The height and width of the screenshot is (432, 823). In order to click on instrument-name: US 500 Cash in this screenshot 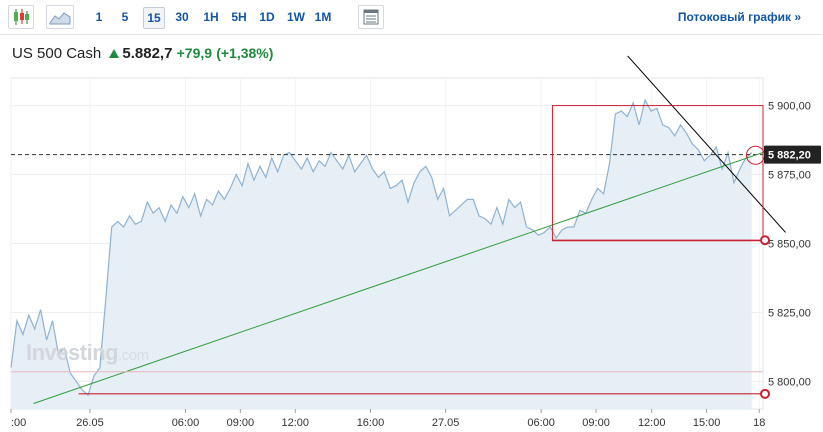, I will do `click(57, 53)`.